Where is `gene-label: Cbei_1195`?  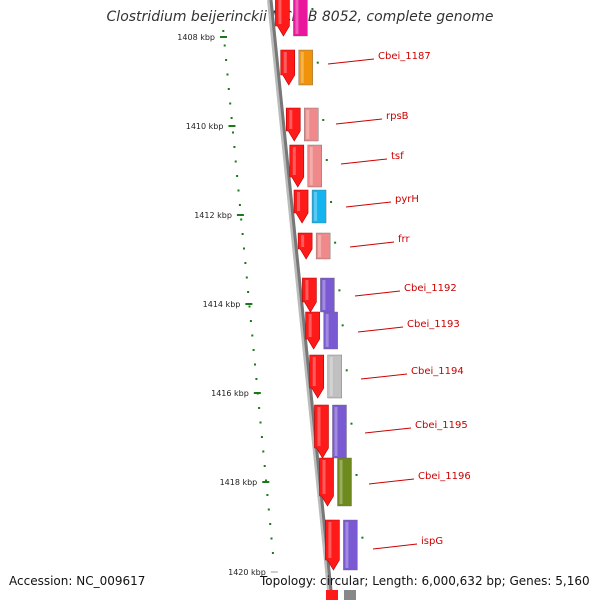 gene-label: Cbei_1195 is located at coordinates (441, 425).